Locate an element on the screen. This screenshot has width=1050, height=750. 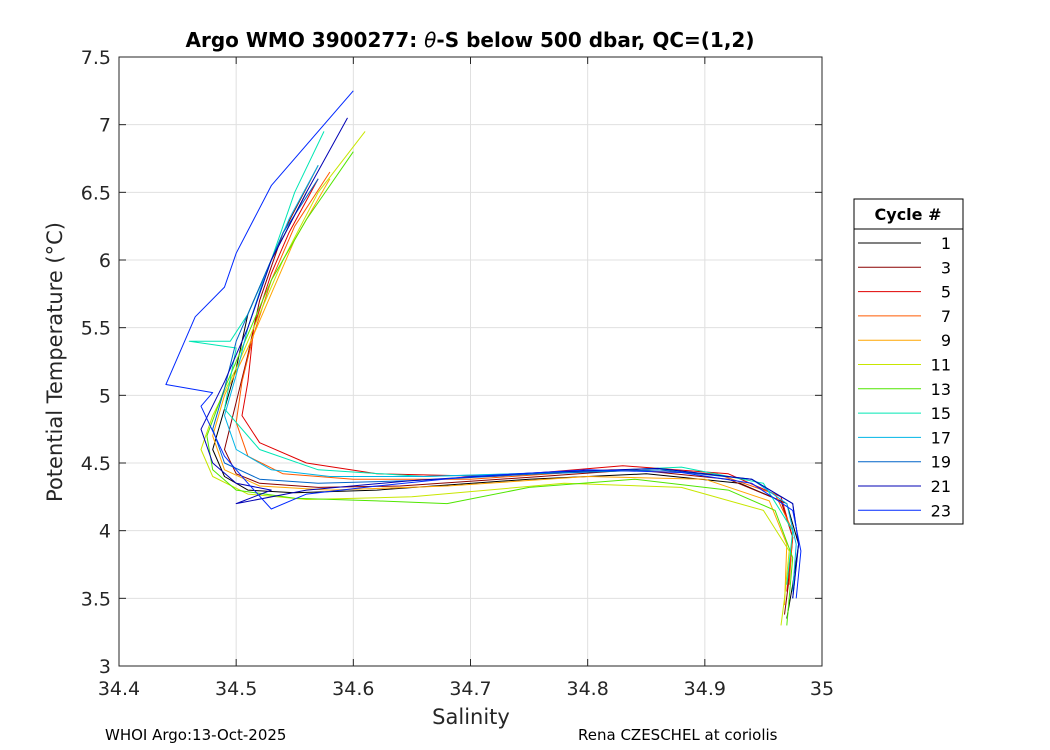
legend-box is located at coordinates (908, 361).